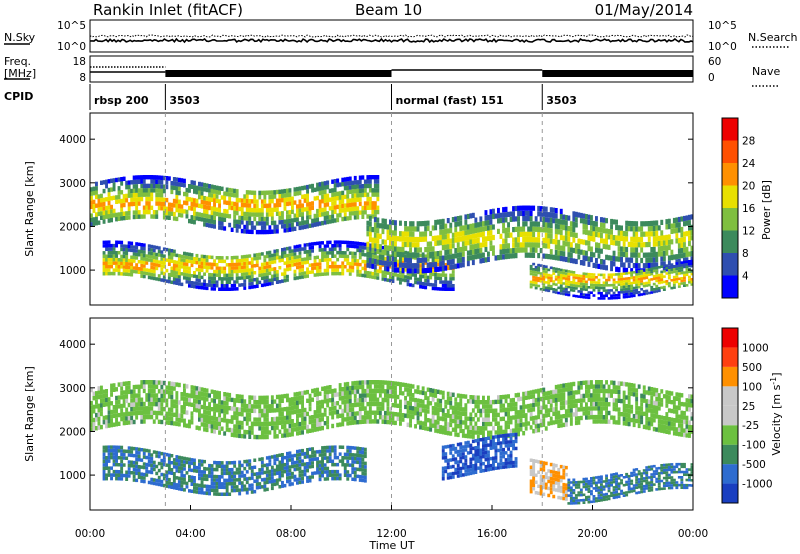  I want to click on noise-left-label: N.Sky, so click(20, 37).